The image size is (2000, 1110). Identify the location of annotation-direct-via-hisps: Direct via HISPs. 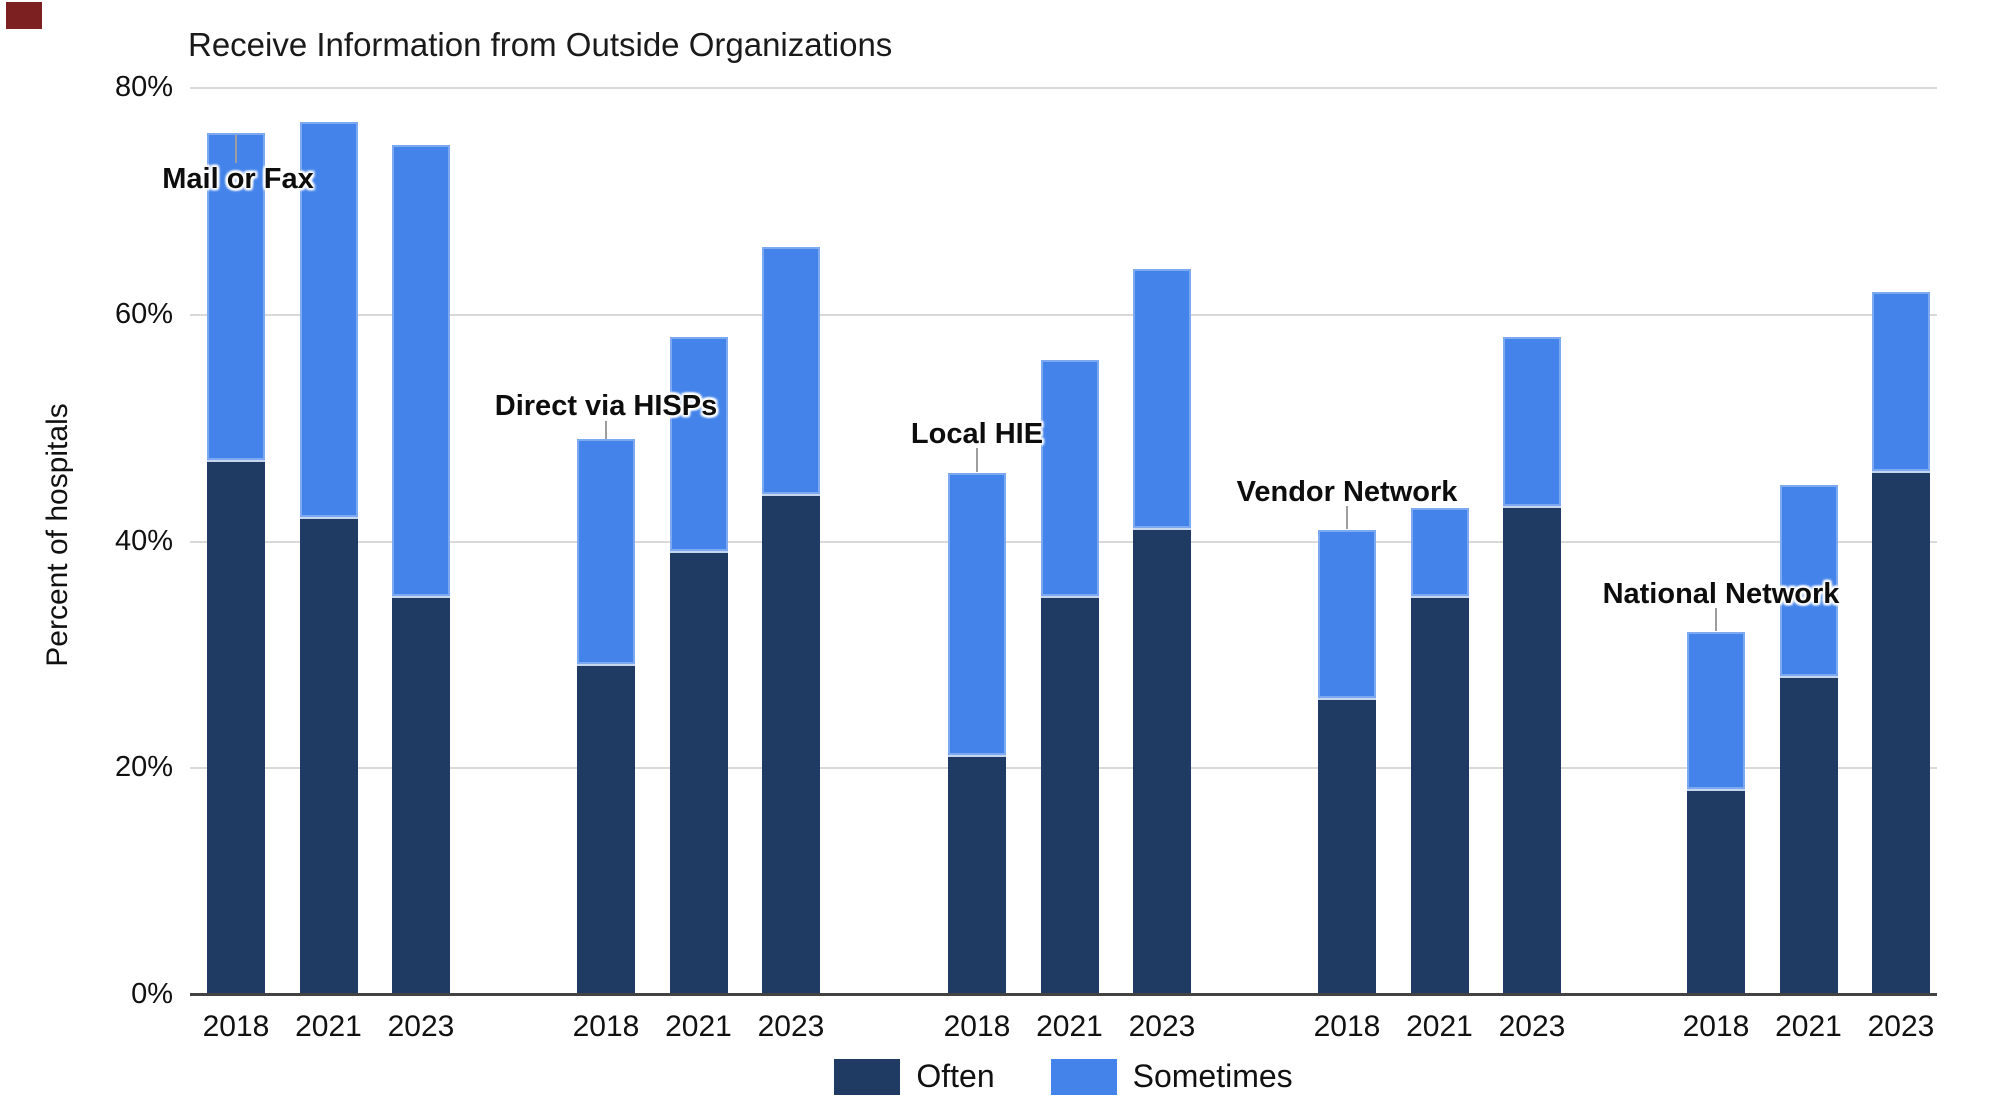
(606, 406).